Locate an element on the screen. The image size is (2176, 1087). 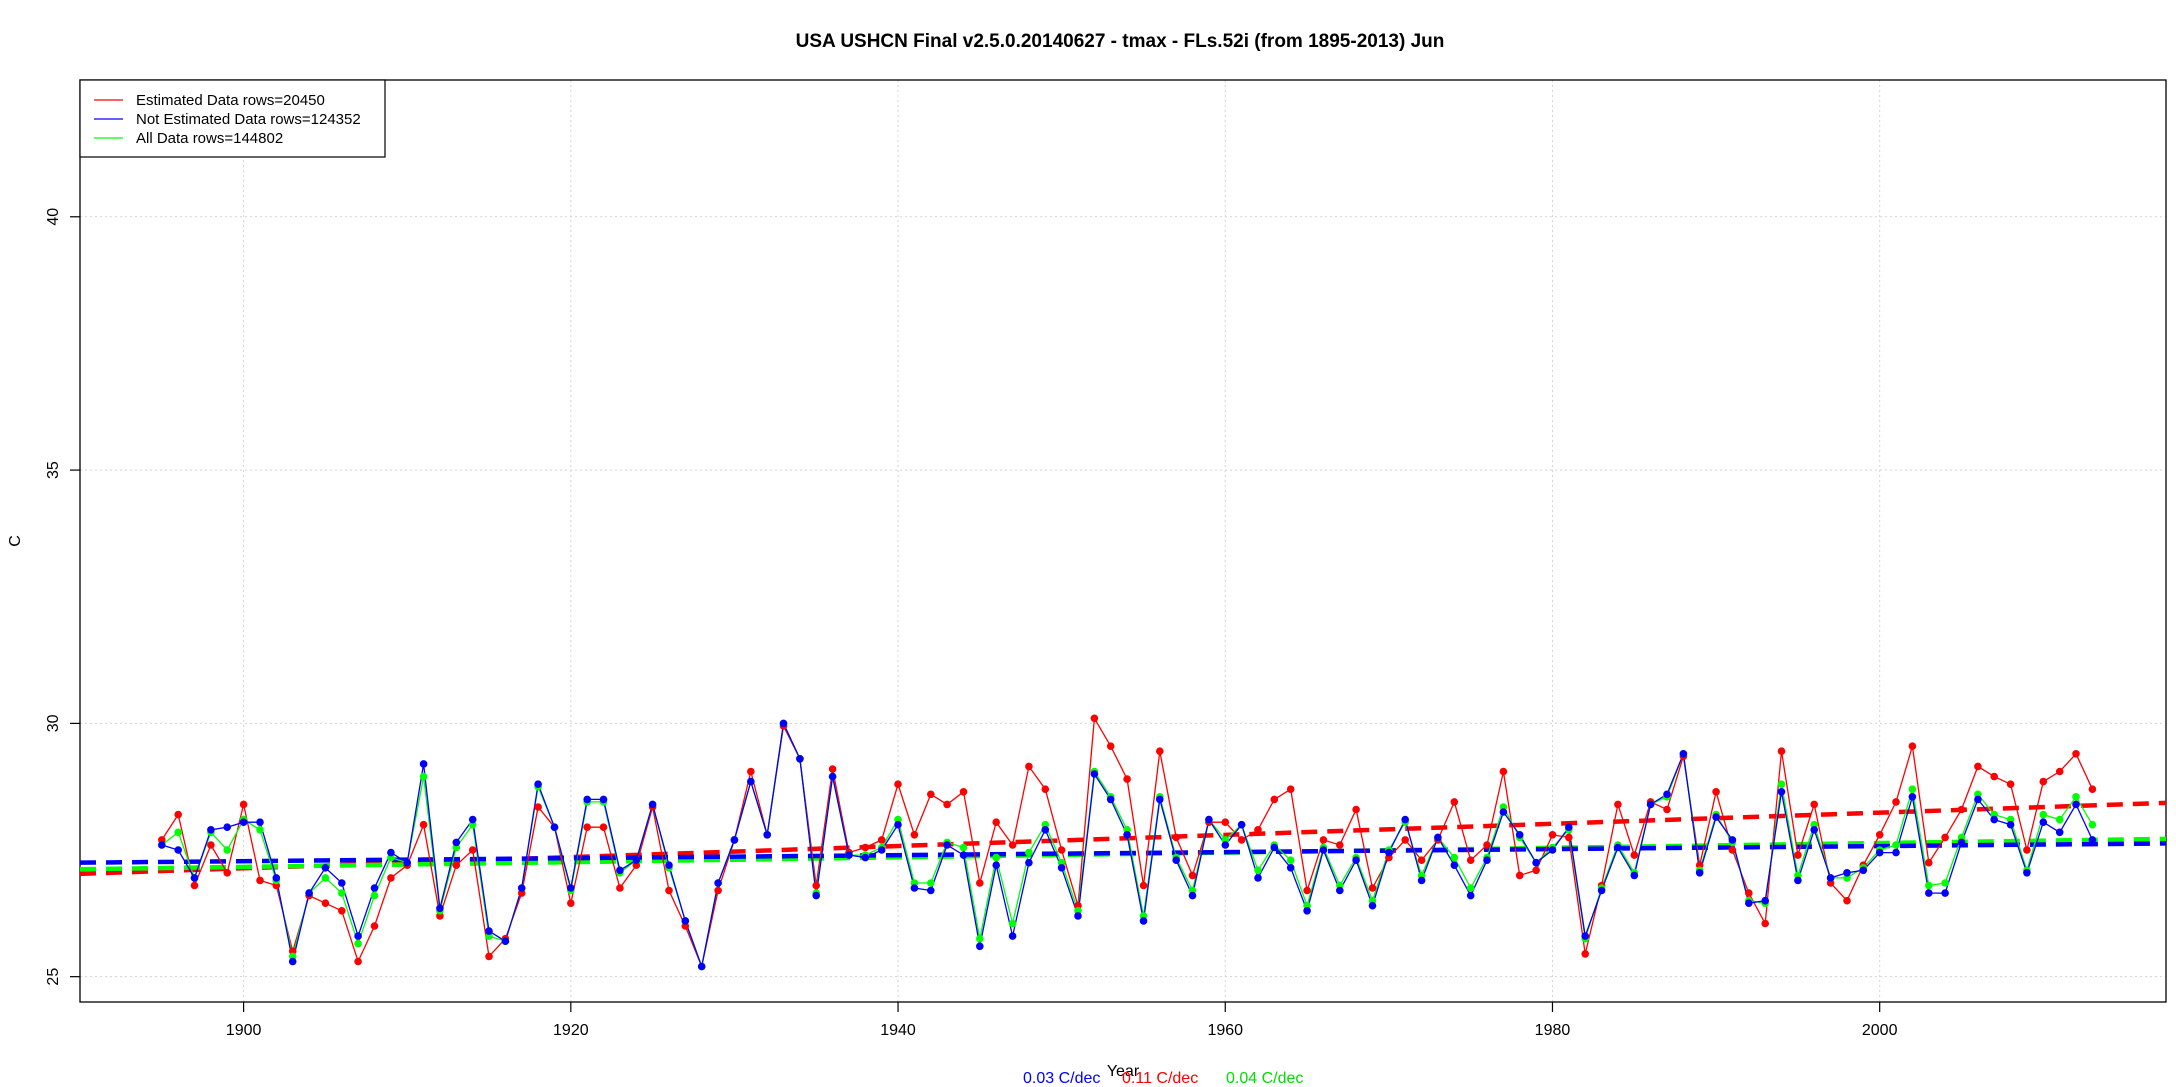
y-tick-label: 30 is located at coordinates (53, 723).